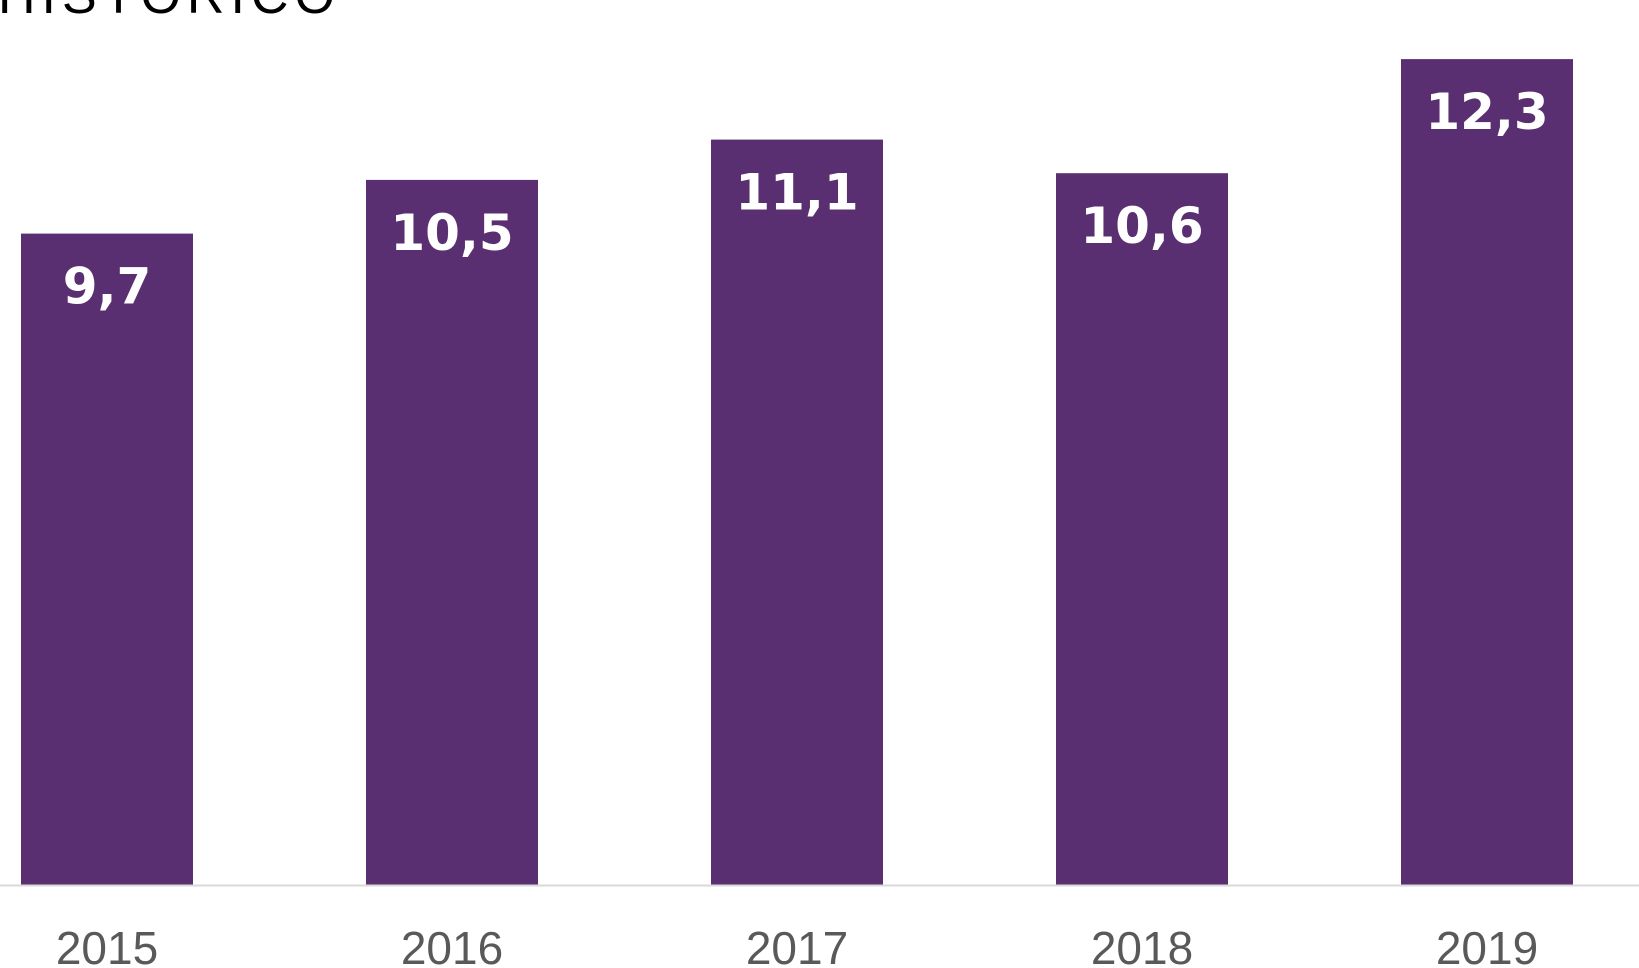 The height and width of the screenshot is (968, 1639). Describe the element at coordinates (1487, 472) in the screenshot. I see `bar-2019` at that location.